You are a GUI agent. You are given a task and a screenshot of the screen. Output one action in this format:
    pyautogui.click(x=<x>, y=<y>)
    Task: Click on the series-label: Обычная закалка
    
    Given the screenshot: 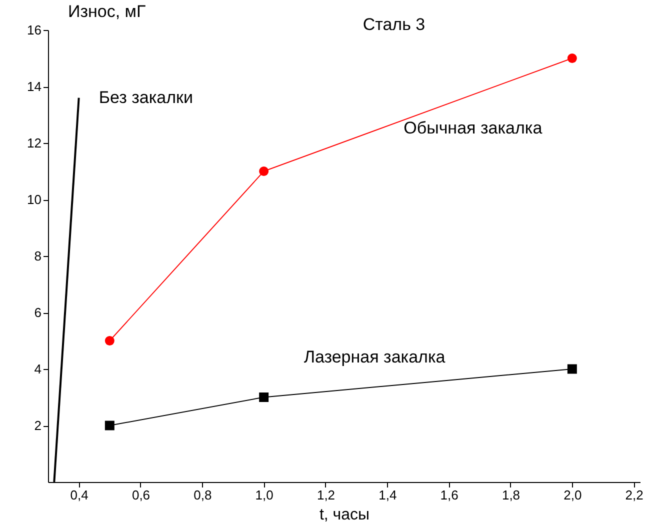 What is the action you would take?
    pyautogui.click(x=473, y=128)
    